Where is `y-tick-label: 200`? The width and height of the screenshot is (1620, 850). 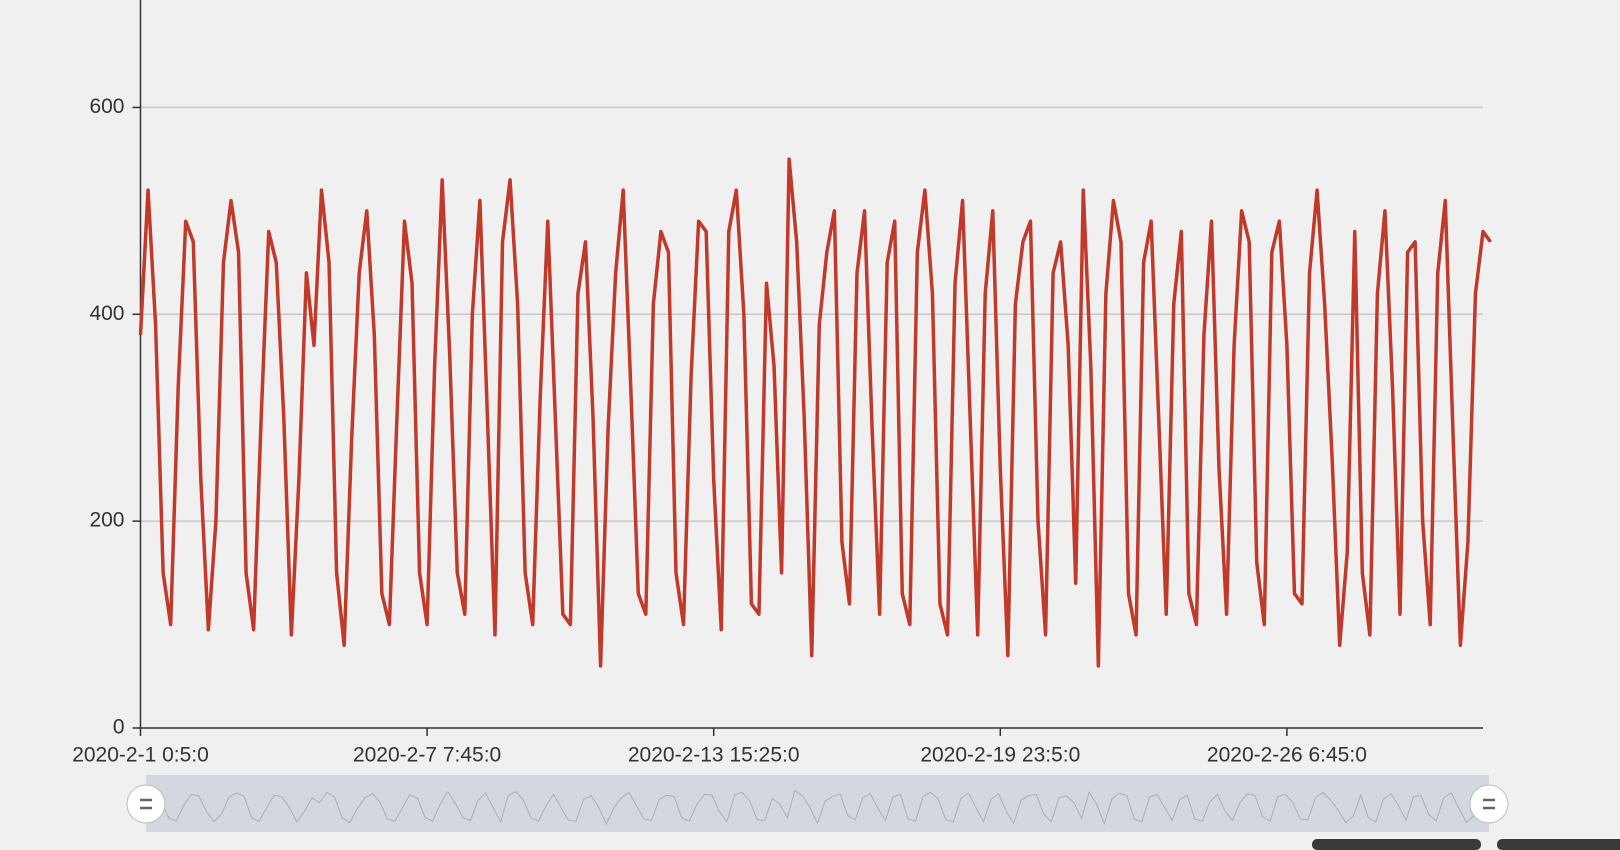 y-tick-label: 200 is located at coordinates (106, 520).